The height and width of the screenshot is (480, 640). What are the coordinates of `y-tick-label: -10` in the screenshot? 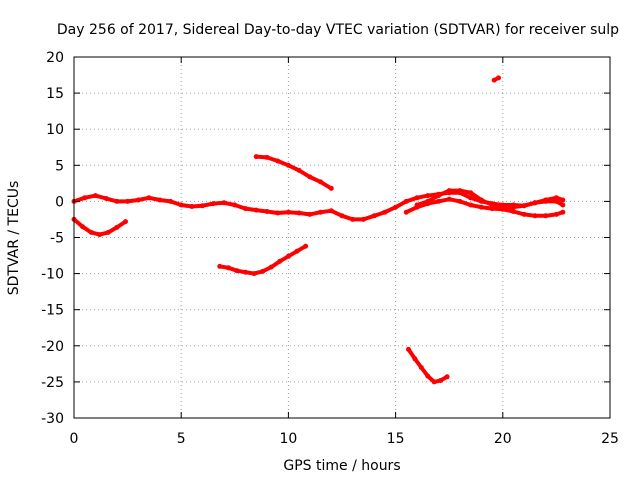 It's located at (52, 275).